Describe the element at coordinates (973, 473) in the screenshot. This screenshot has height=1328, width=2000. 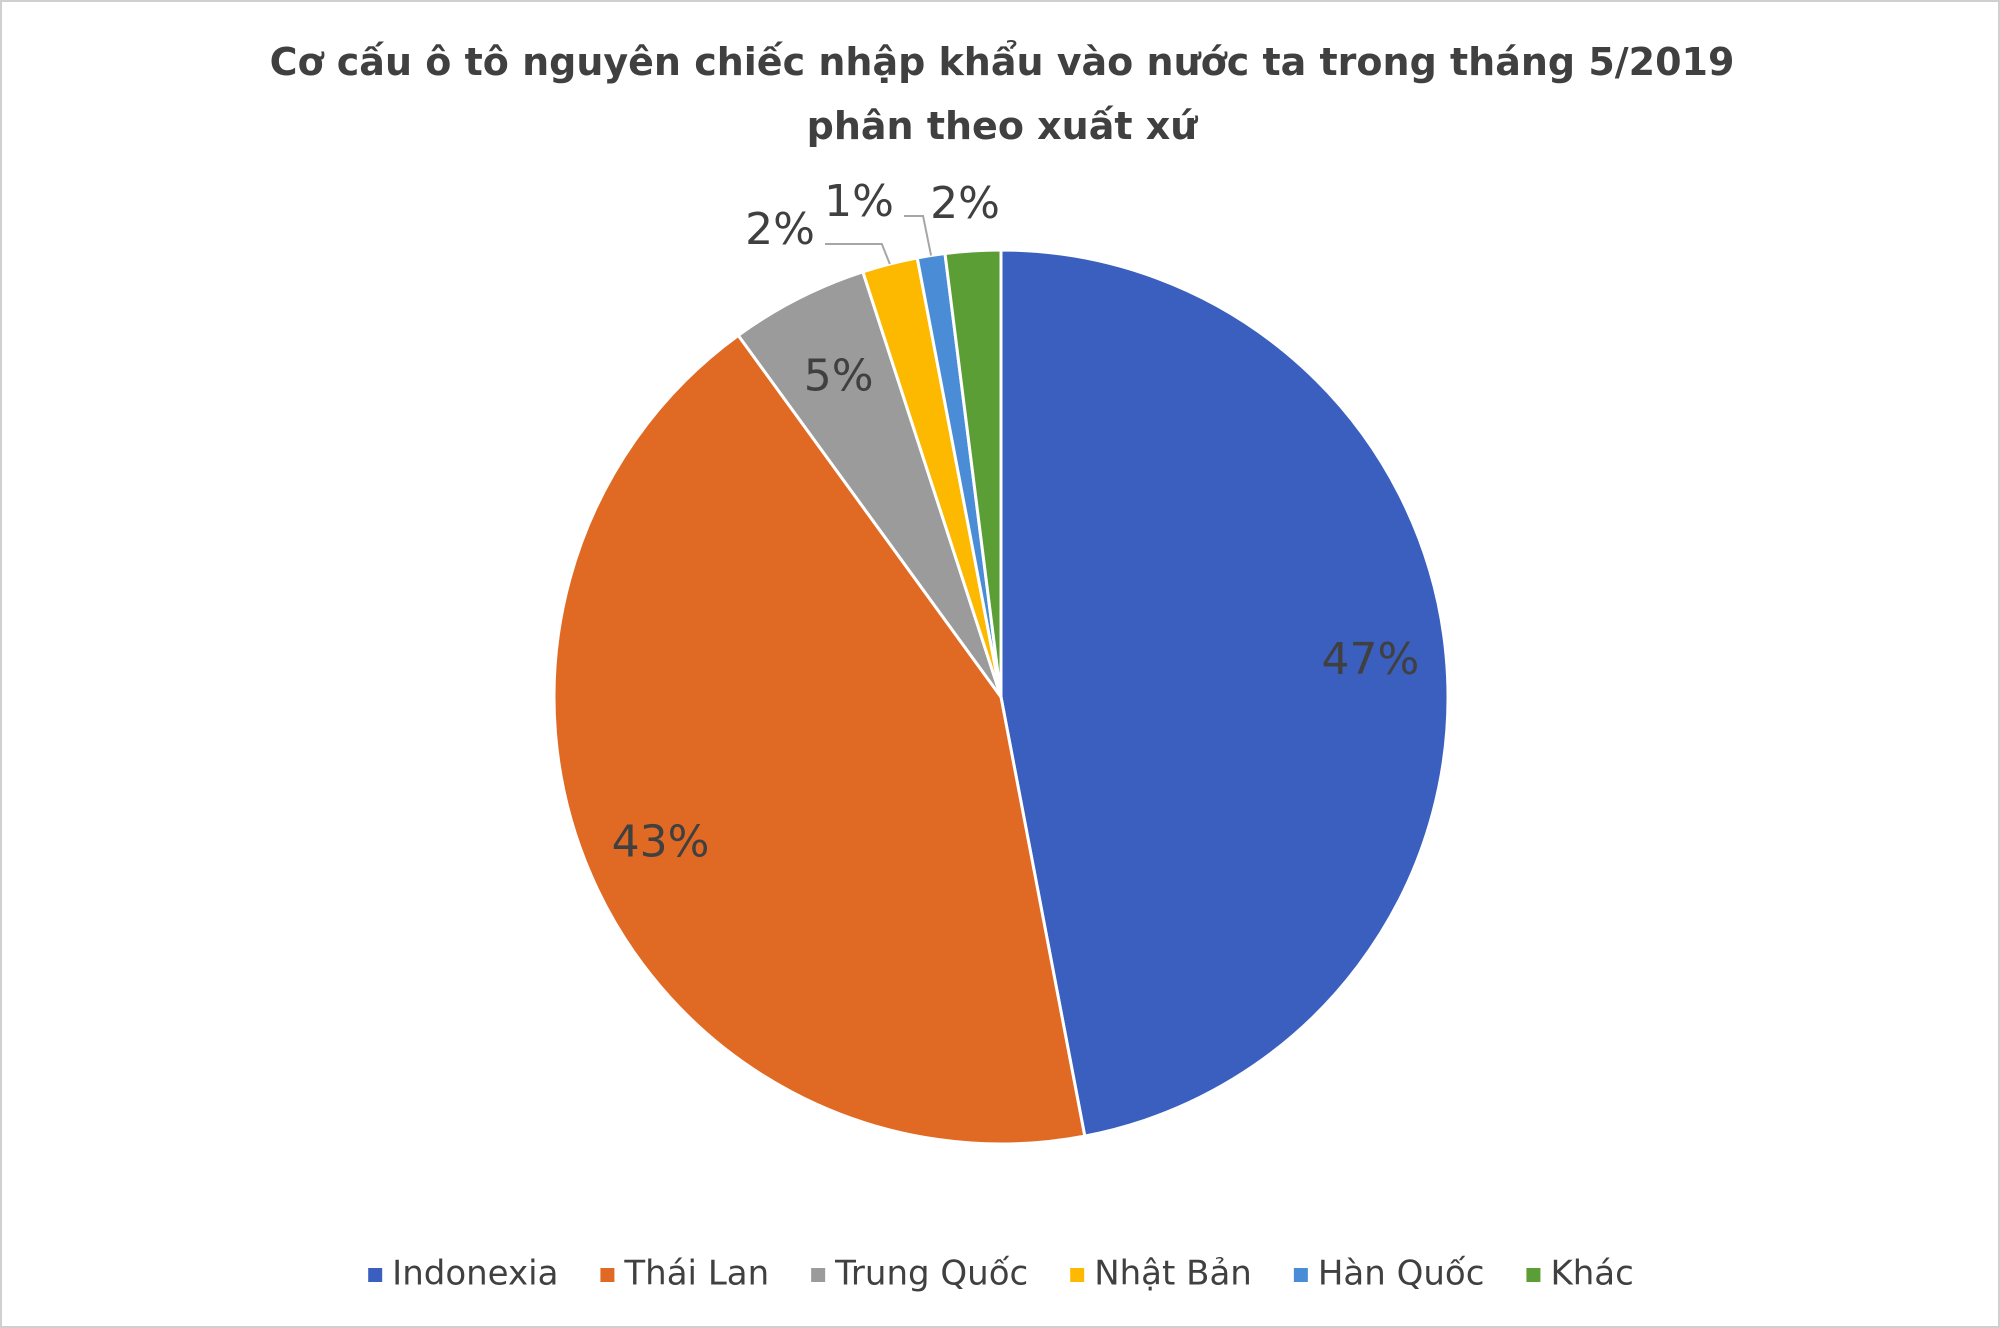
I see `pie-slice` at that location.